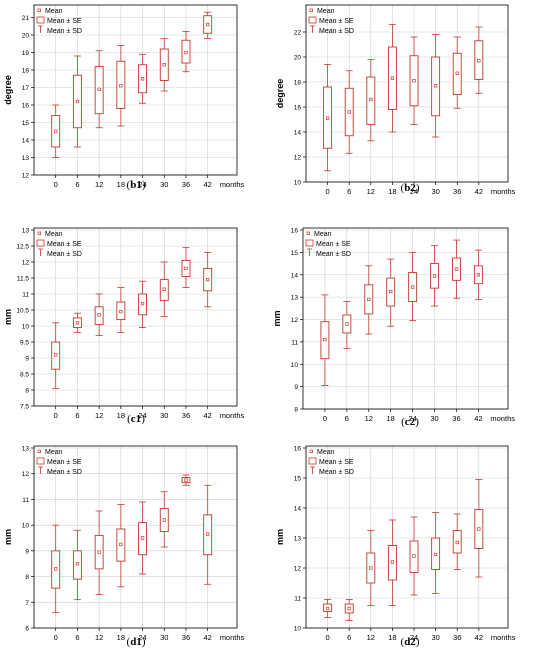 This screenshot has width=550, height=669. Describe the element at coordinates (295, 253) in the screenshot. I see `y-tick-label: 15` at that location.